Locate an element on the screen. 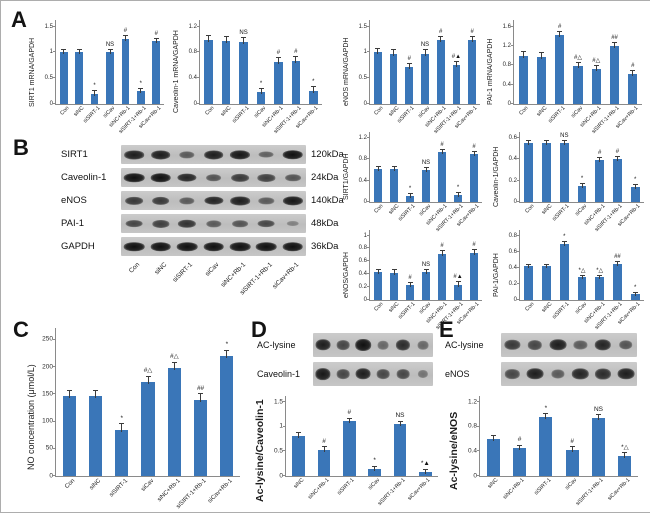 Image resolution: width=650 pixels, height=513 pixels. y-axis-label: NO concentration (μmol/L) is located at coordinates (31, 417).